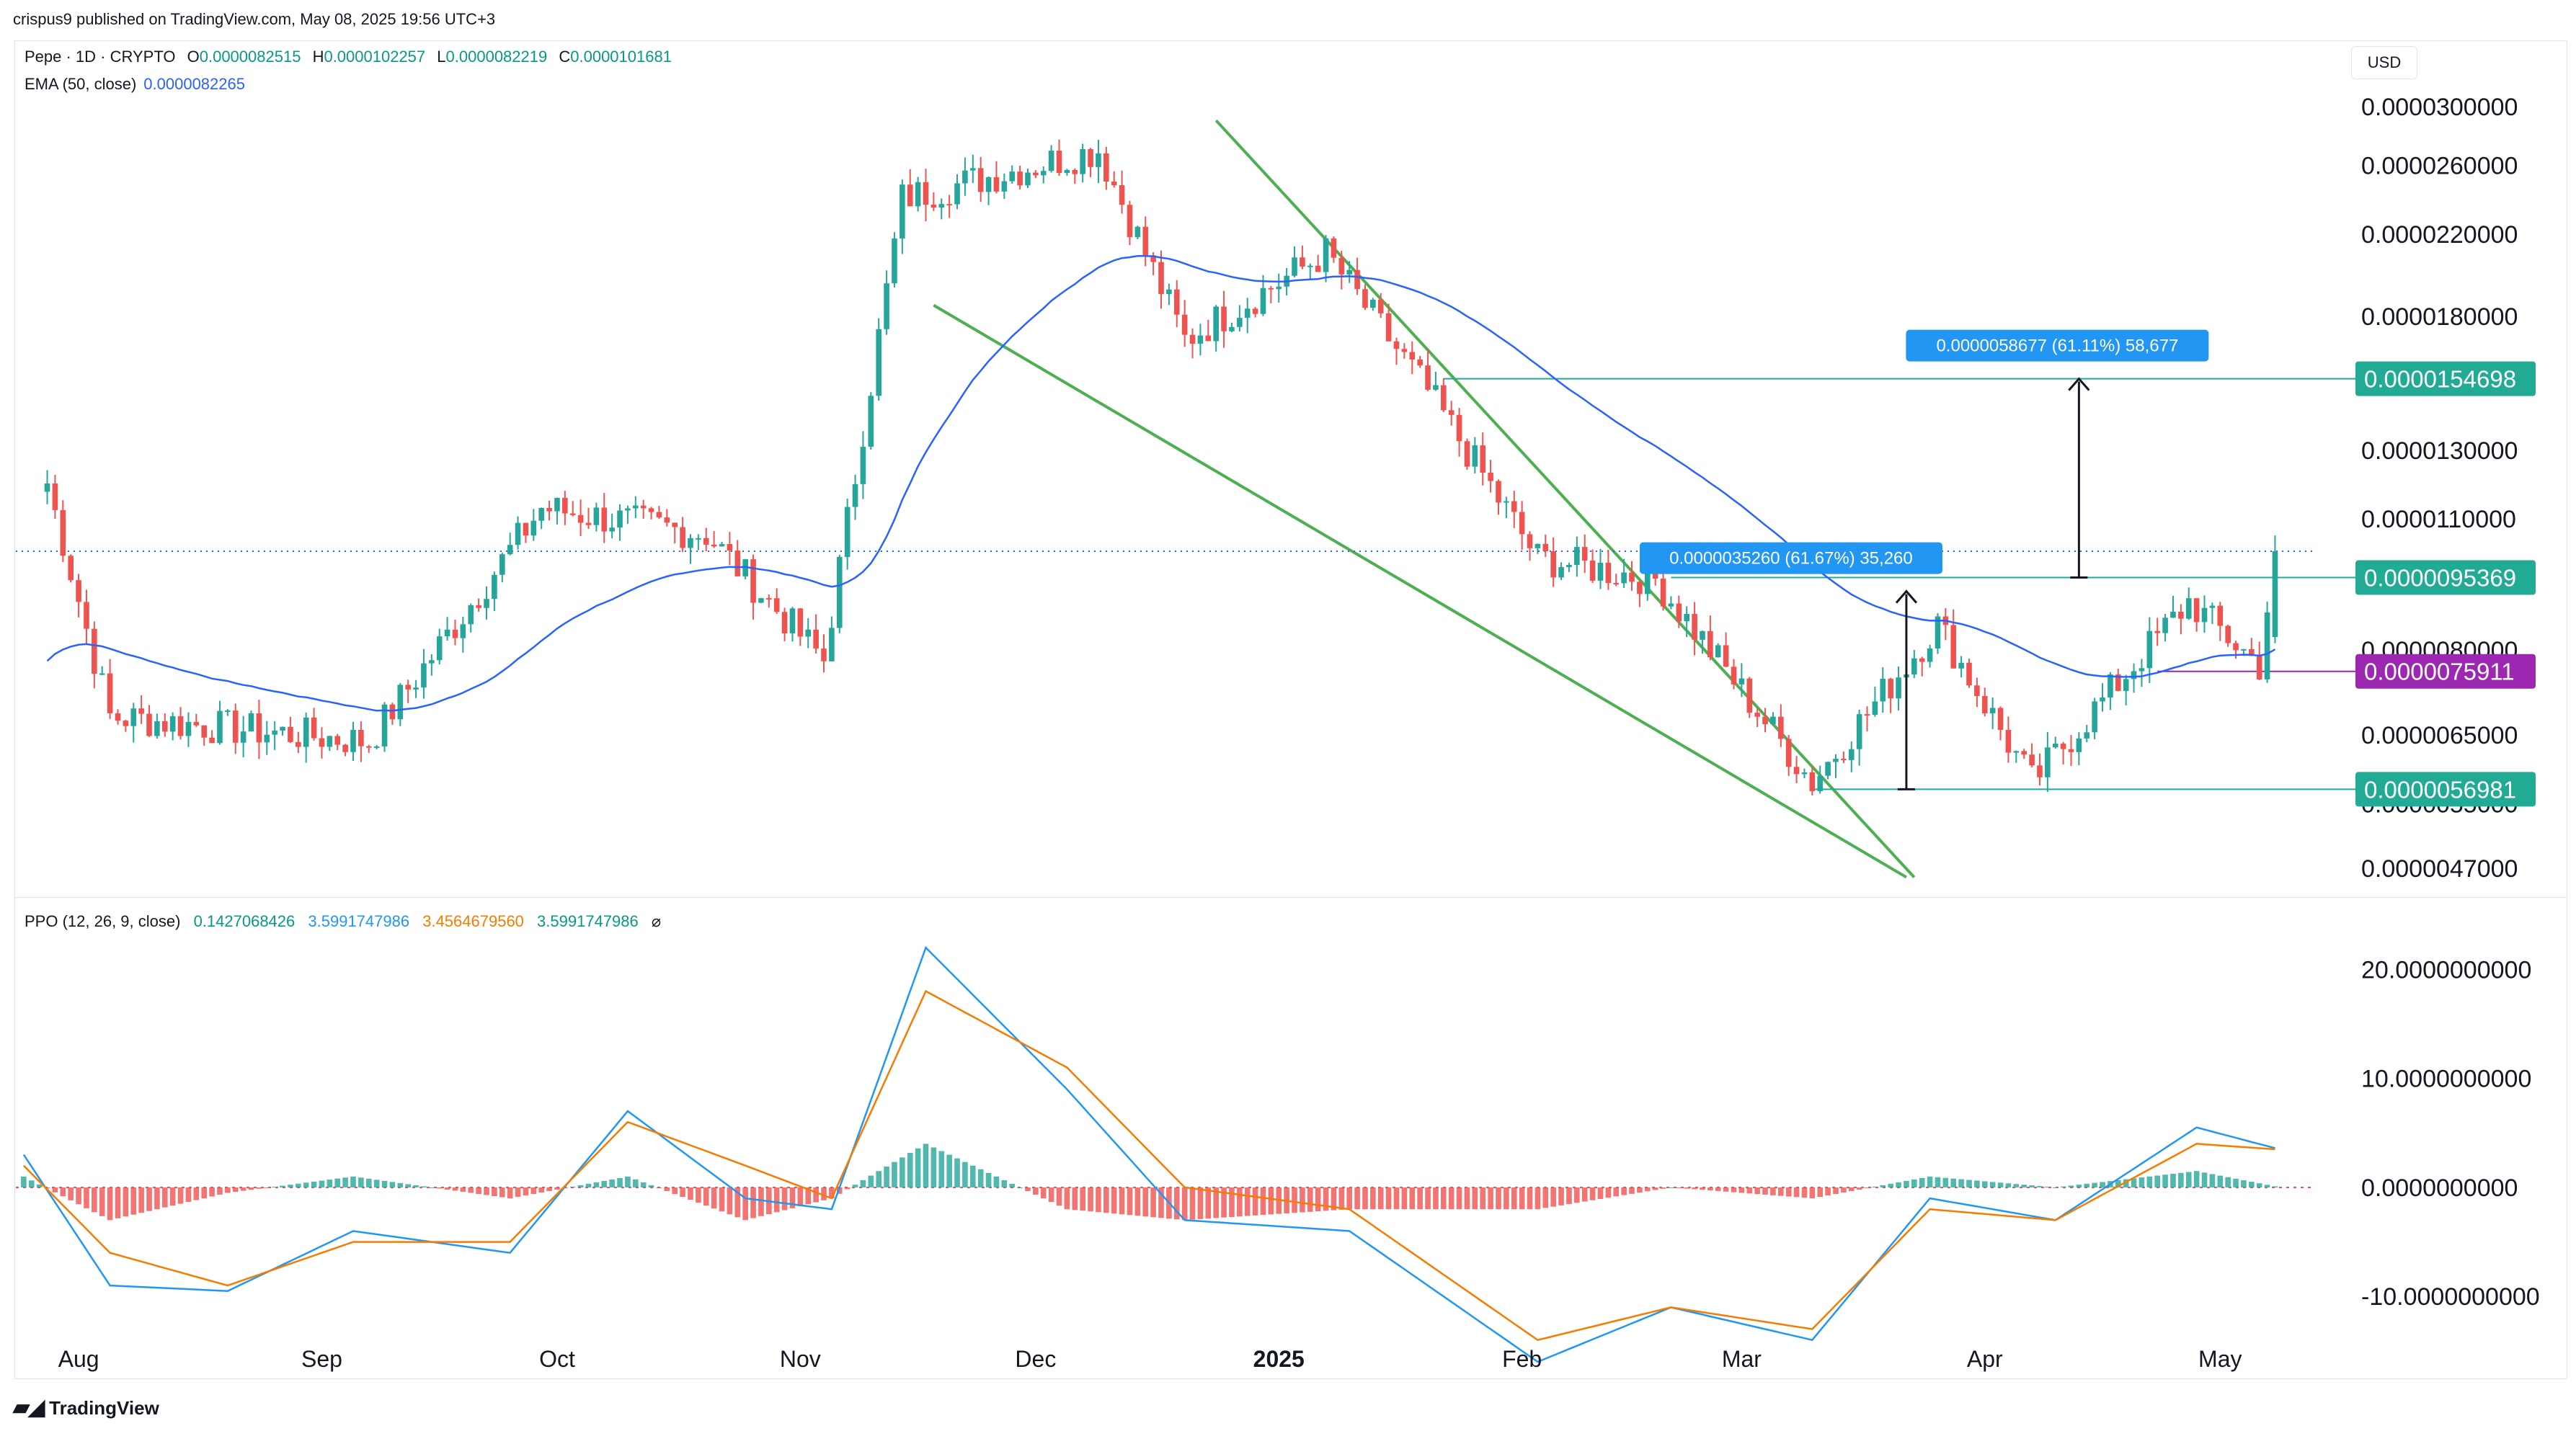  What do you see at coordinates (2439, 235) in the screenshot?
I see `y-tick-label: 0.0000220000` at bounding box center [2439, 235].